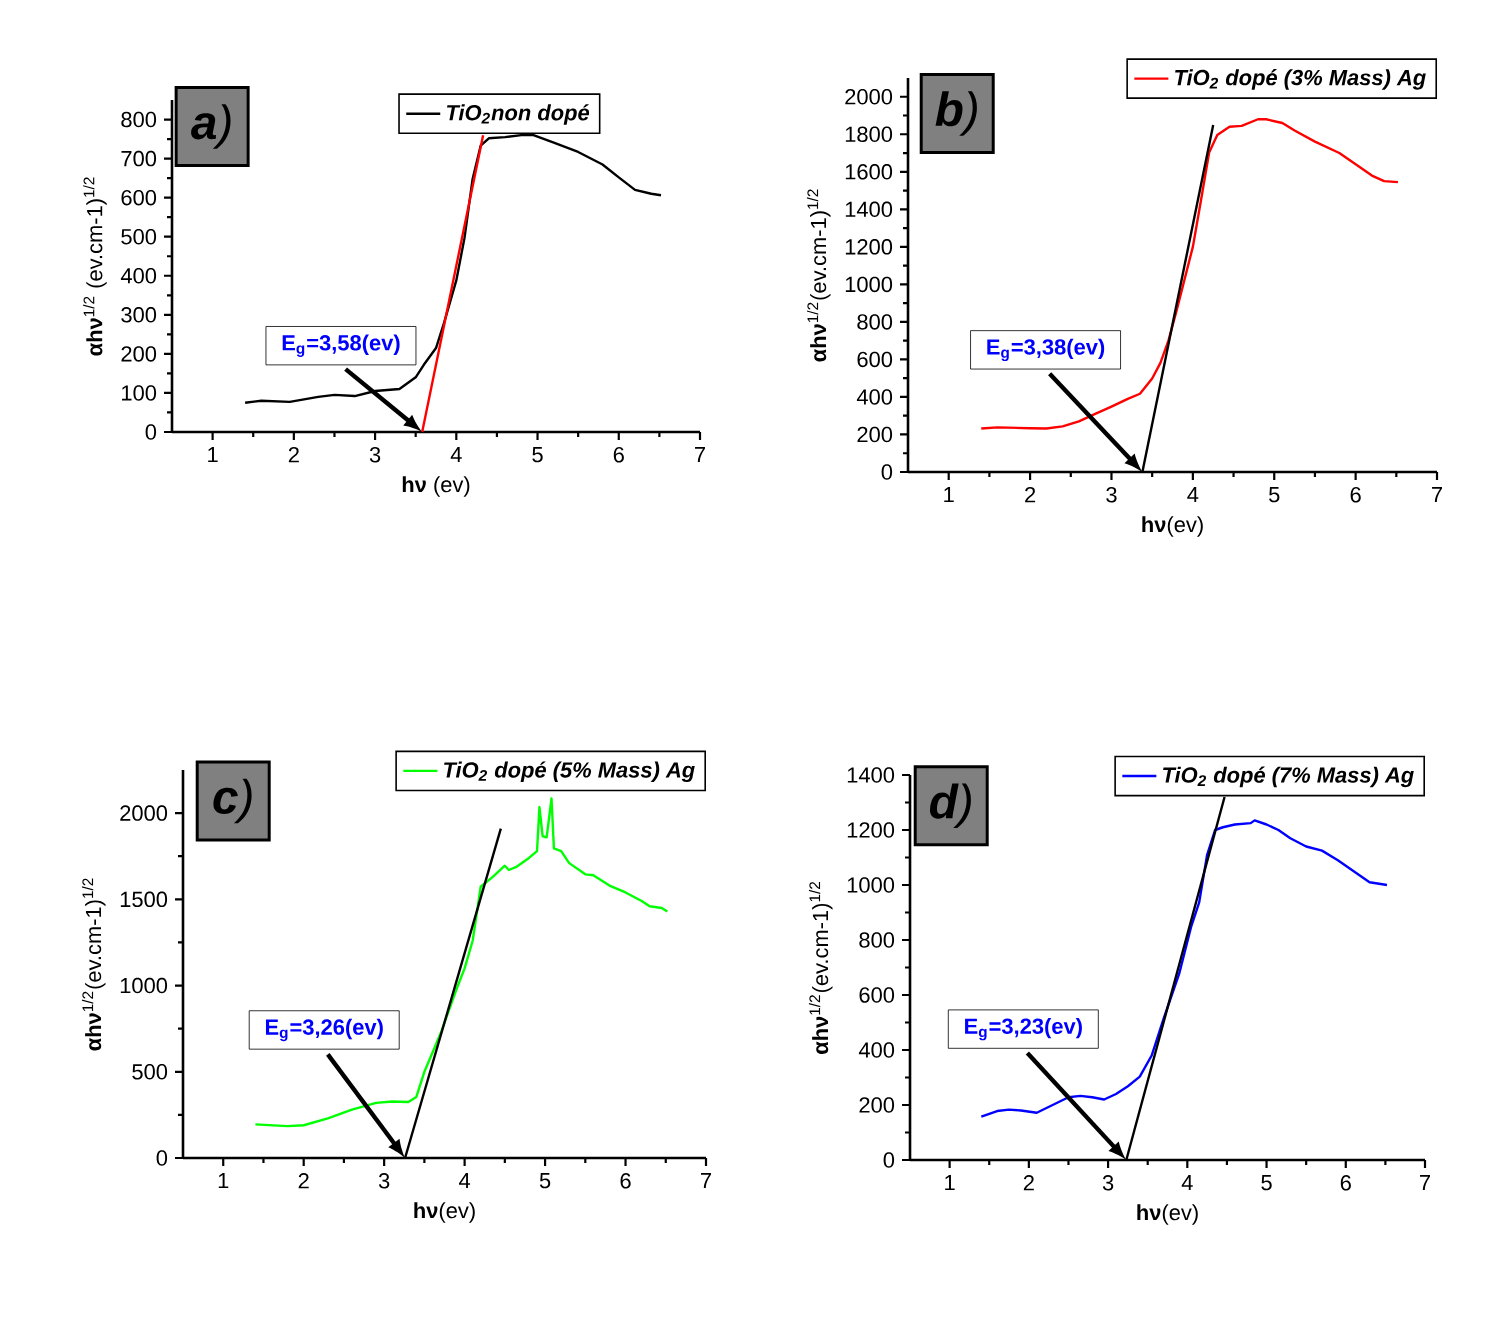 The width and height of the screenshot is (1490, 1337). Describe the element at coordinates (139, 158) in the screenshot. I see `y-tick-label: 700` at that location.